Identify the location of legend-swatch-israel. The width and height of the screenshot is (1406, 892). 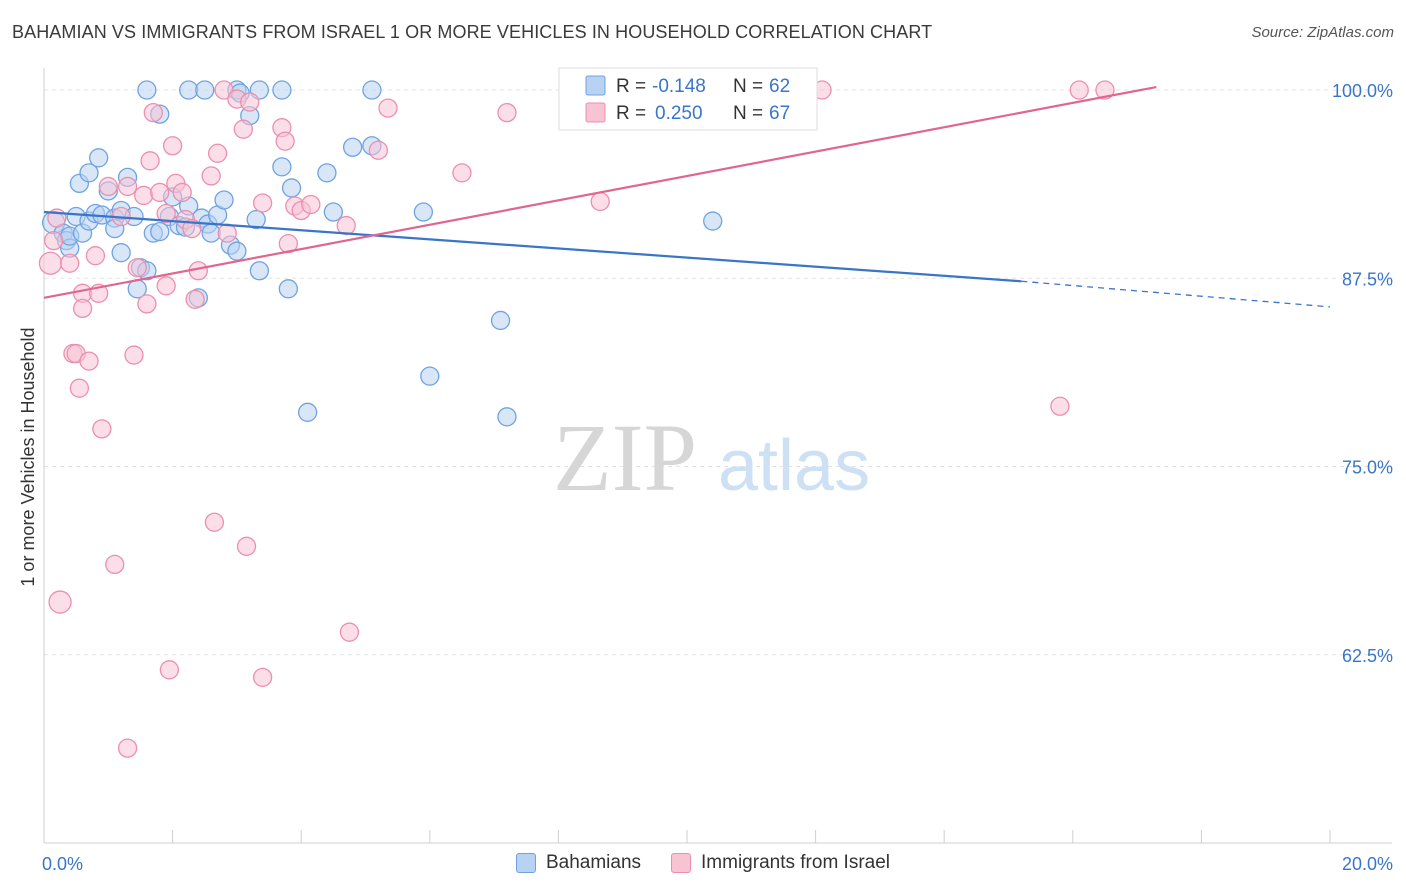
(681, 863).